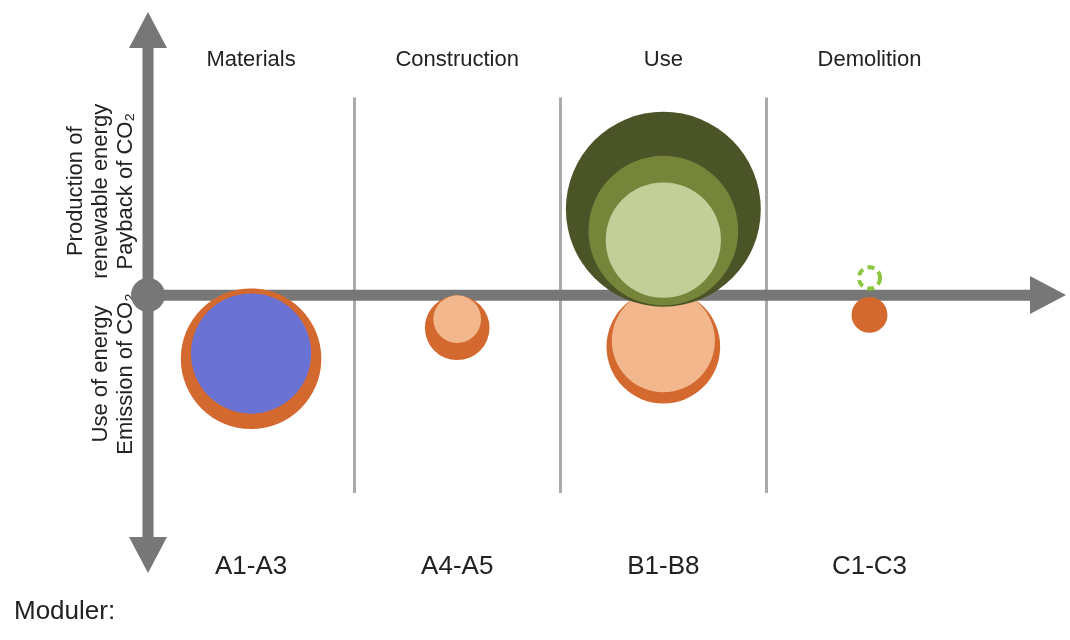  Describe the element at coordinates (869, 564) in the screenshot. I see `x-tick-label: C1-C3` at that location.